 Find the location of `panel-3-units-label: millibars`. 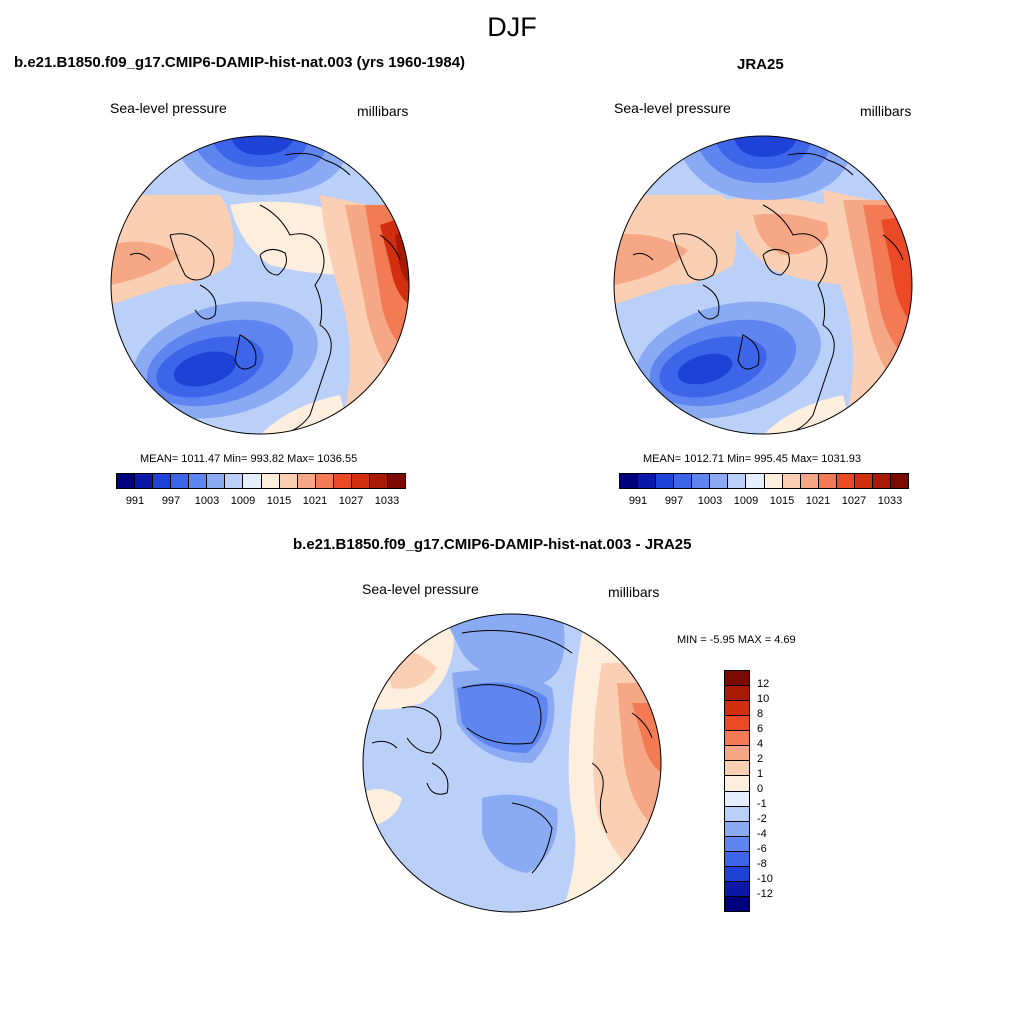

panel-3-units-label: millibars is located at coordinates (634, 592).